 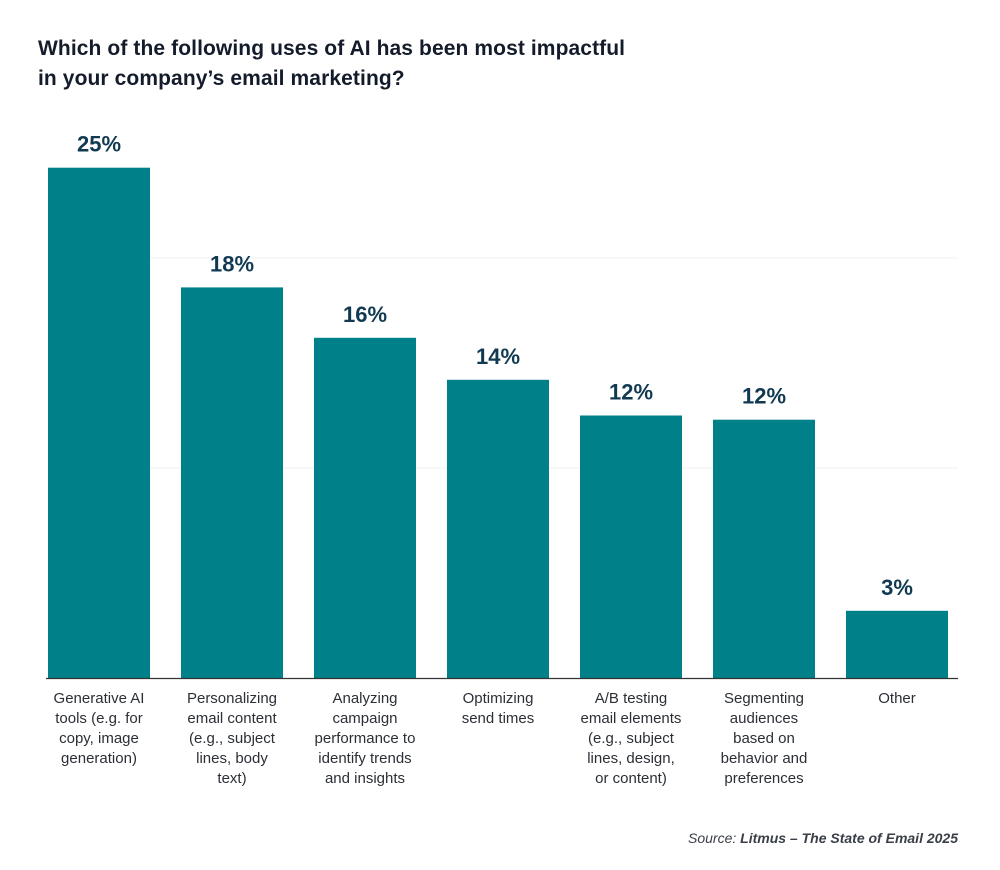 I want to click on chart-title-line-2: in your company’s email marketing?, so click(x=221, y=78).